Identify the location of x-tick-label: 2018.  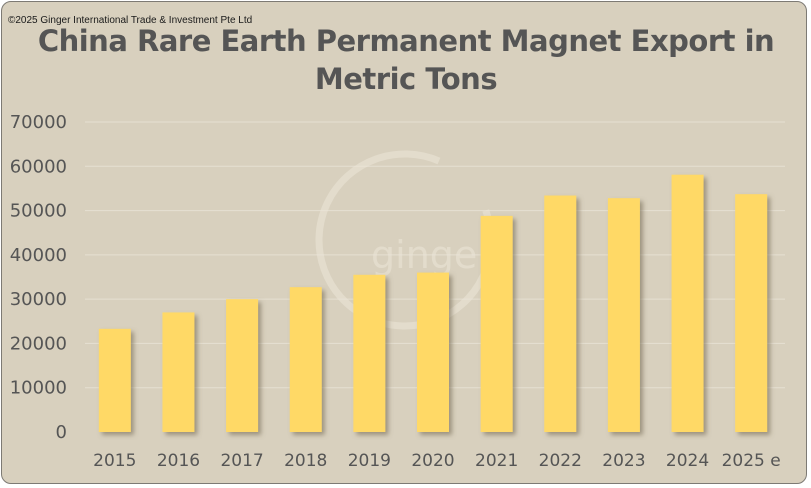
(305, 461).